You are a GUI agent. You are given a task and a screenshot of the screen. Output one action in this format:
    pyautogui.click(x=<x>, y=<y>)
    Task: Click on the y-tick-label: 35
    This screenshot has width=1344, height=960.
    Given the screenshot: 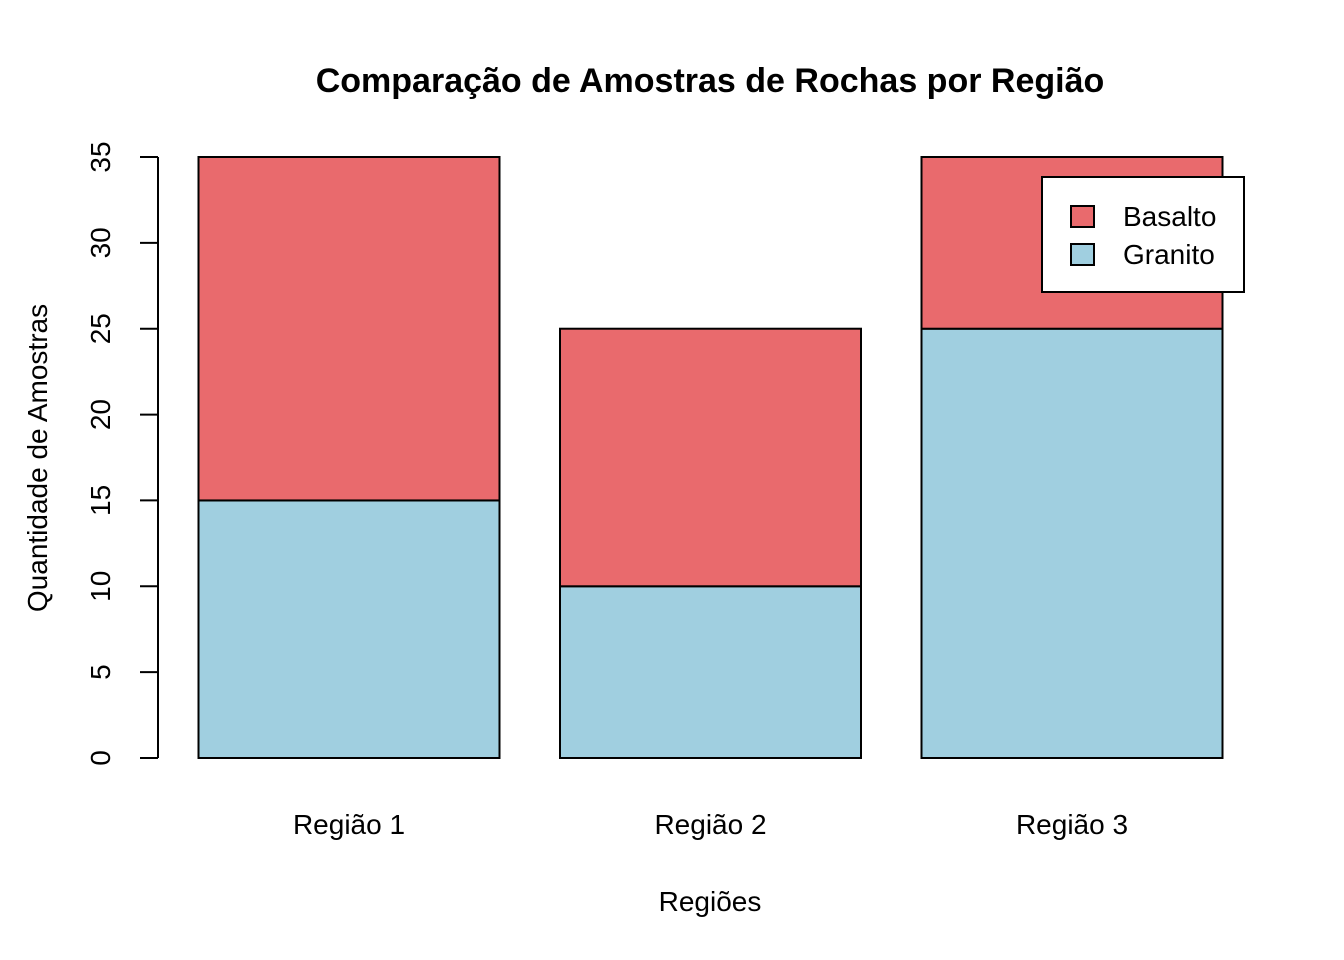 What is the action you would take?
    pyautogui.click(x=100, y=156)
    